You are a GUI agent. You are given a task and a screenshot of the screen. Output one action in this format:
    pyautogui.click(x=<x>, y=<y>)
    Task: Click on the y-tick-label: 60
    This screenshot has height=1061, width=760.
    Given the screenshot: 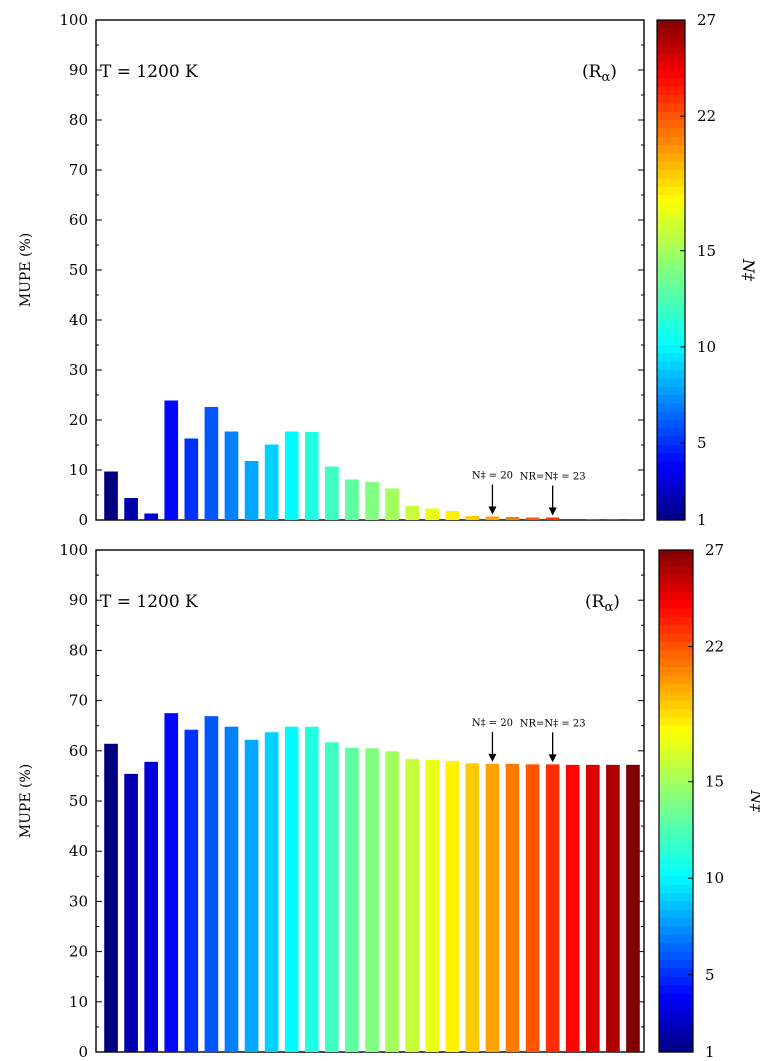 What is the action you would take?
    pyautogui.click(x=78, y=751)
    